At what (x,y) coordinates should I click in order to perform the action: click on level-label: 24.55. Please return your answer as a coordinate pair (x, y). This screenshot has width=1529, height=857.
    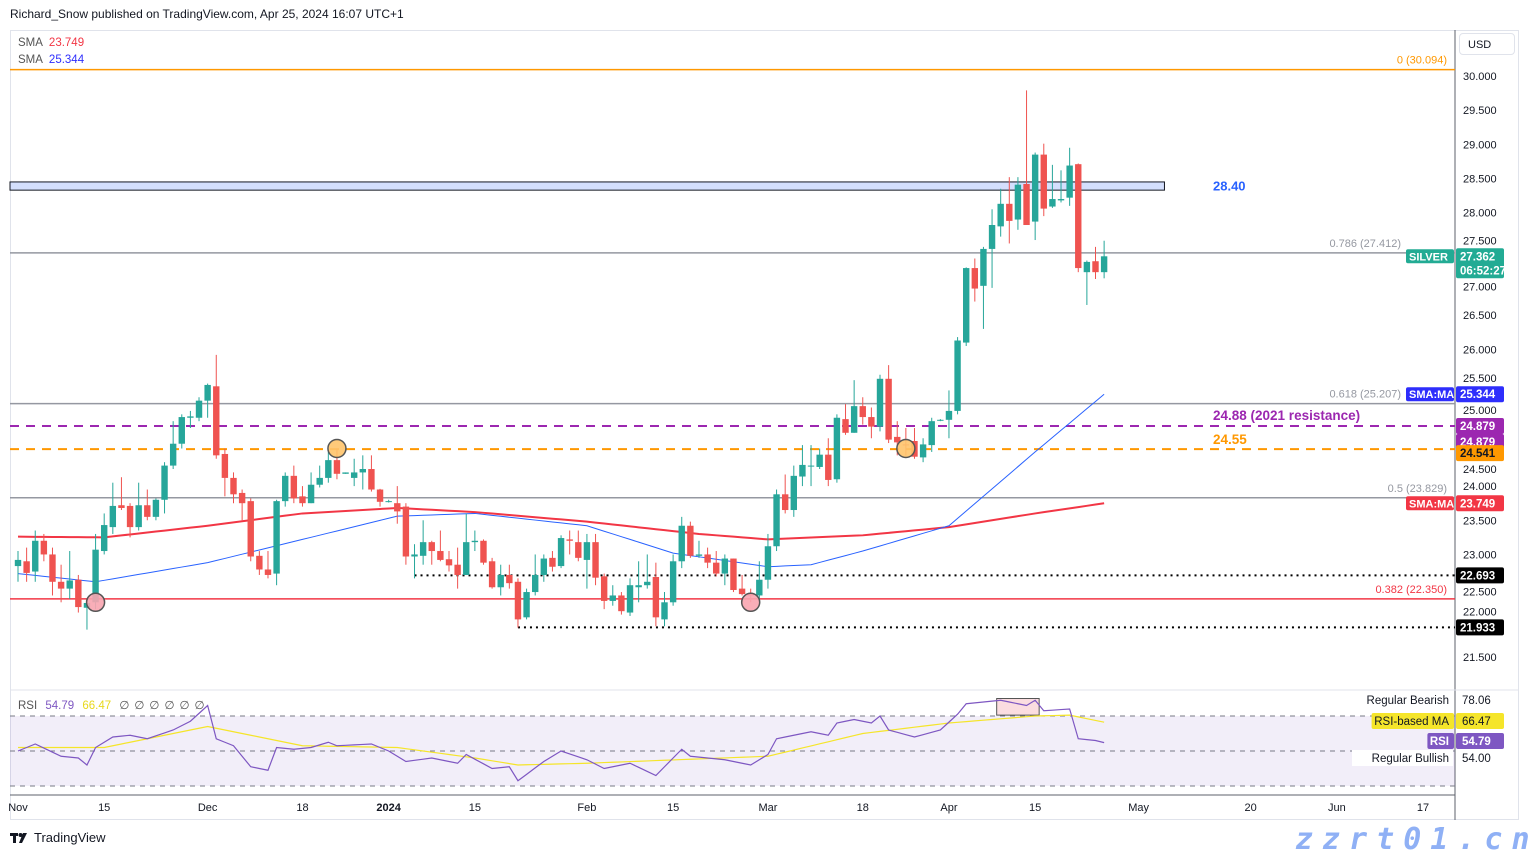
    Looking at the image, I should click on (1230, 439).